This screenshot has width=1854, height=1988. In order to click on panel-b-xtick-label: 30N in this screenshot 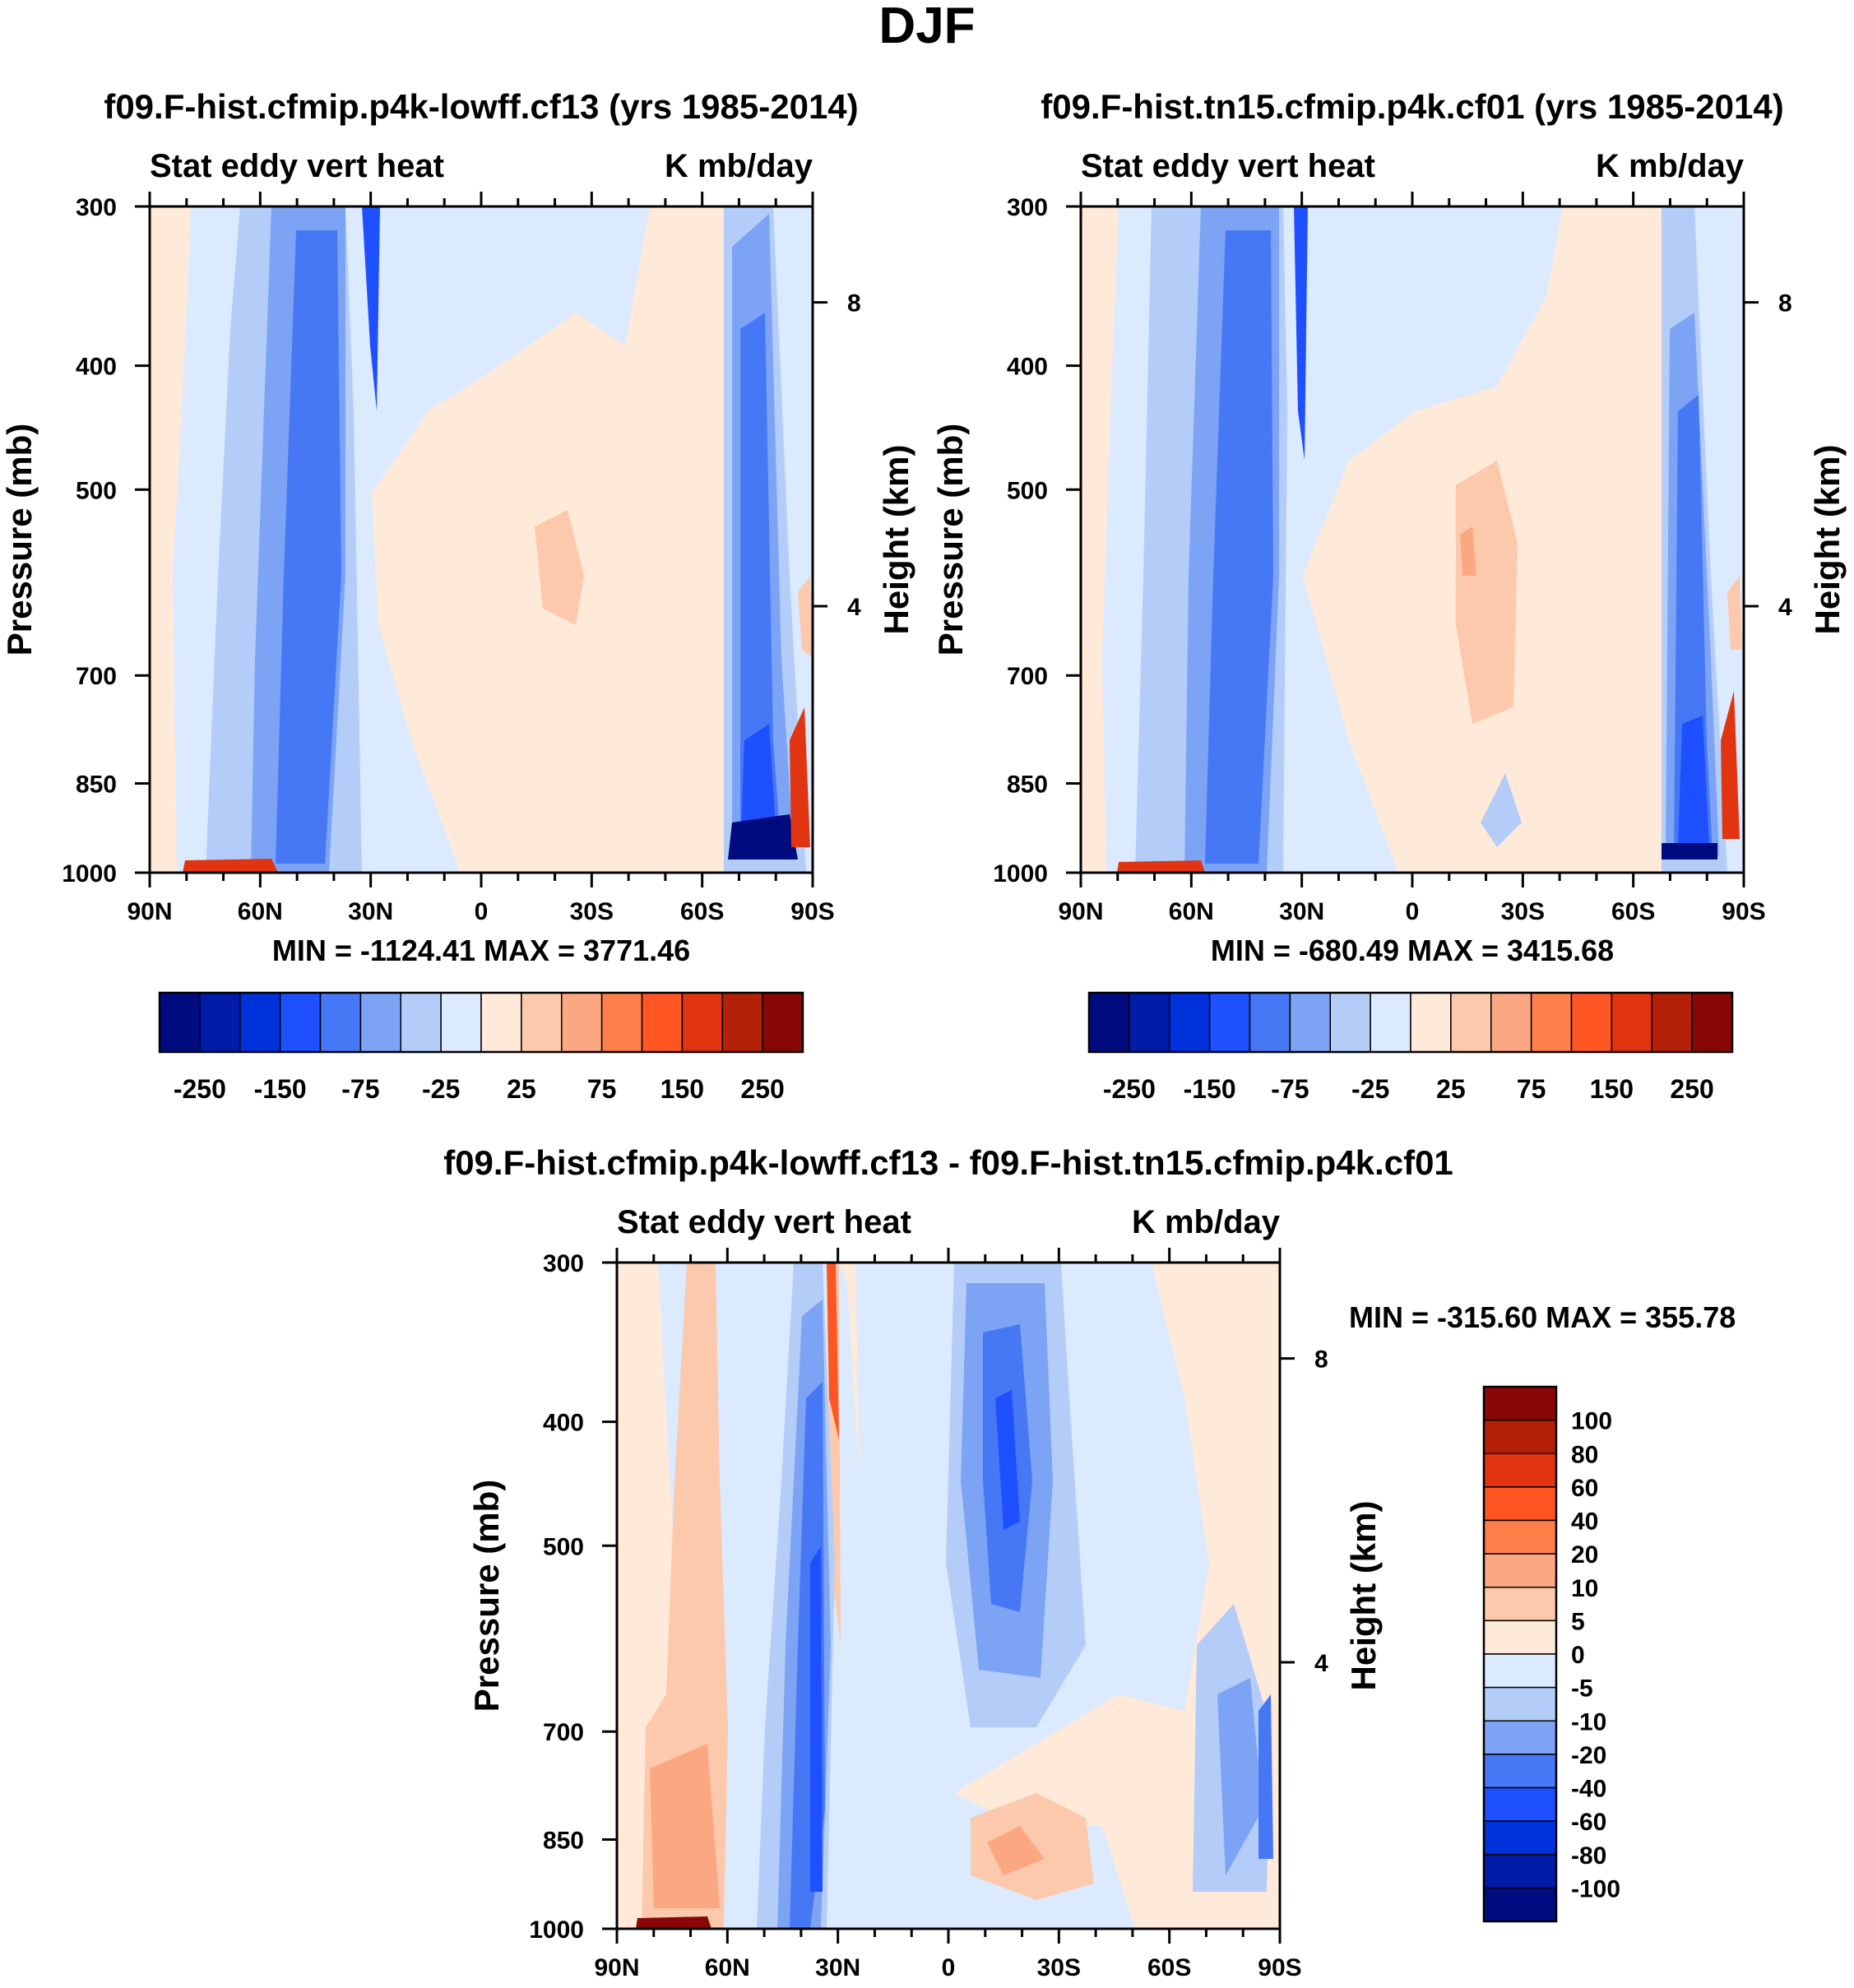, I will do `click(1301, 912)`.